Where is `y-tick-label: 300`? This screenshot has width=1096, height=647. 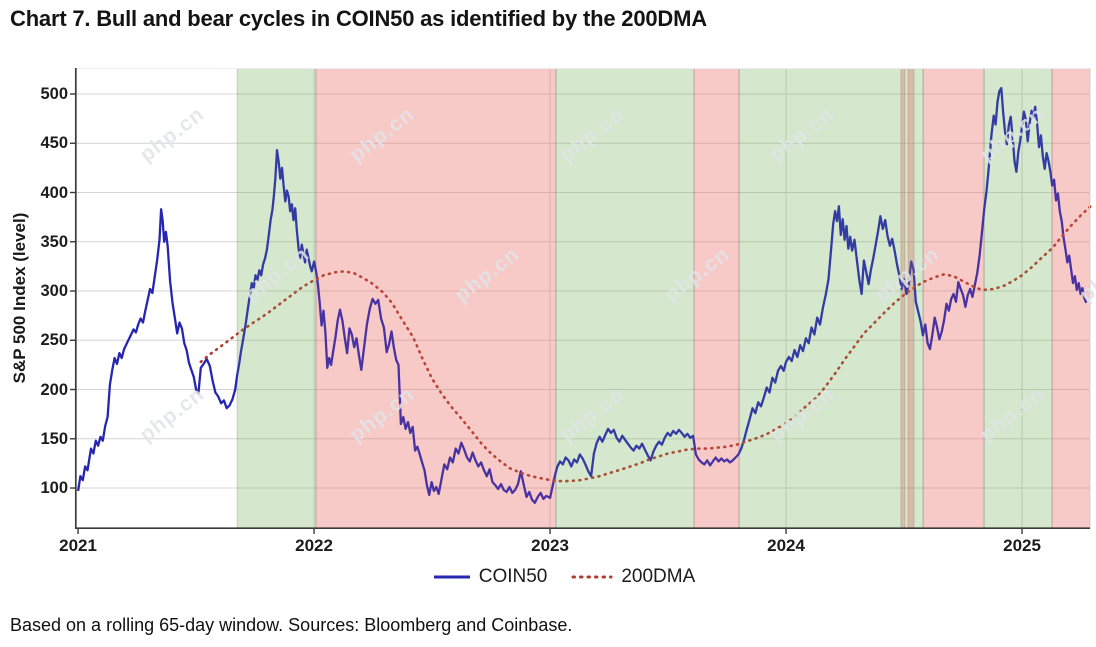 y-tick-label: 300 is located at coordinates (54, 291).